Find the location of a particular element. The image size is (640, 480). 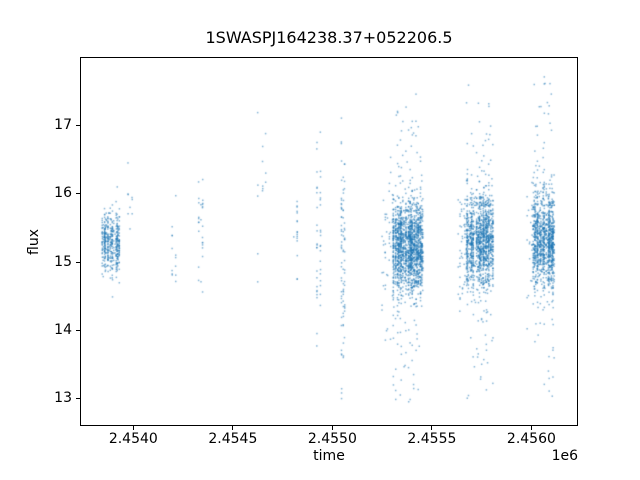

y-tick-label: 17 is located at coordinates (63, 124).